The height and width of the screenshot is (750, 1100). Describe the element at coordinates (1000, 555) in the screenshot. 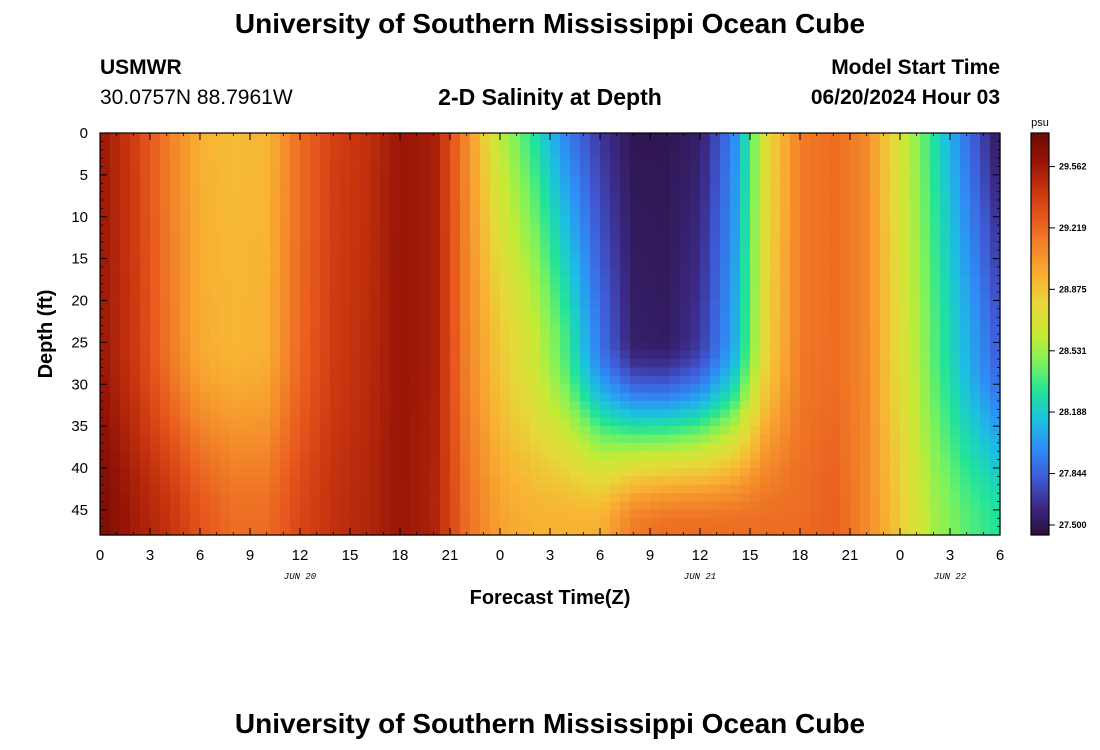

I see `x-tick-label: 6` at that location.